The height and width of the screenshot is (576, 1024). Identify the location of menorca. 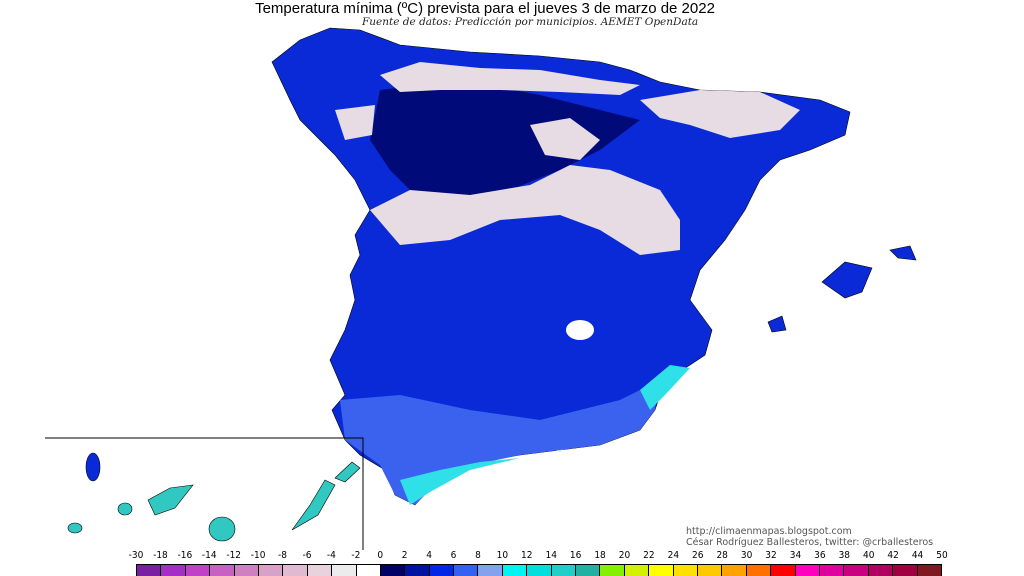
(903, 253).